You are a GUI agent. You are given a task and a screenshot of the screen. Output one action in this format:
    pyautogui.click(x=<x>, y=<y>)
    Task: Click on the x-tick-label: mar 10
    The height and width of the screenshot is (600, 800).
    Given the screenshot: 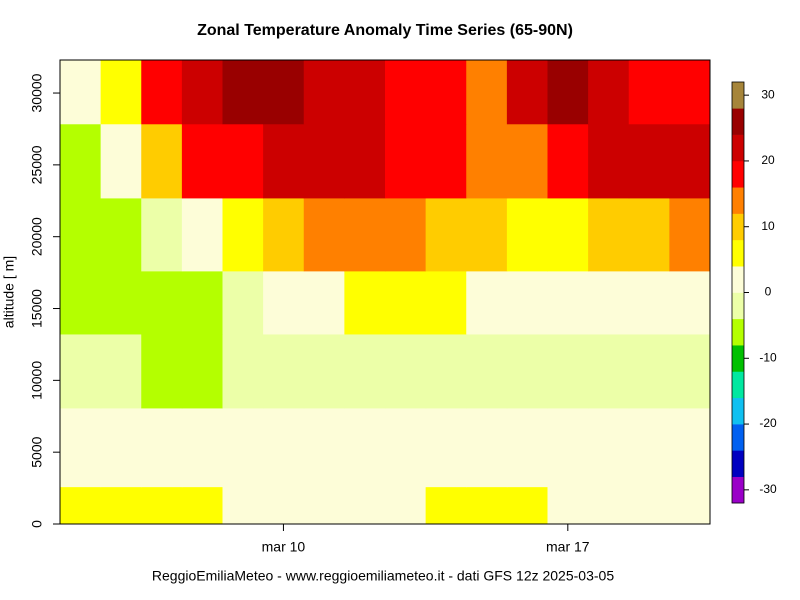 What is the action you would take?
    pyautogui.click(x=284, y=547)
    